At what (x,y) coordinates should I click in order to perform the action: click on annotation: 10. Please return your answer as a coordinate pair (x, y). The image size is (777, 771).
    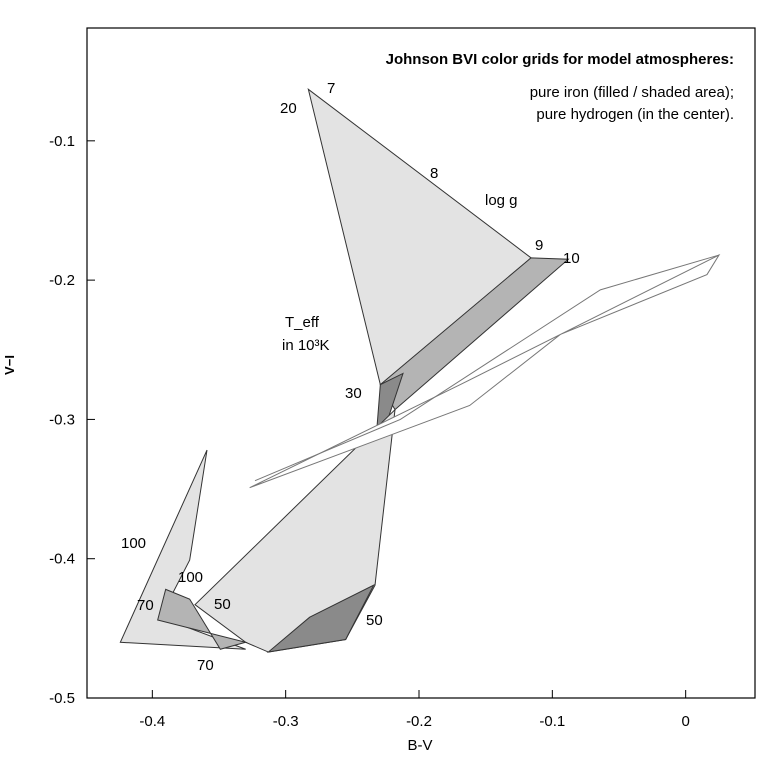
    Looking at the image, I should click on (571, 258).